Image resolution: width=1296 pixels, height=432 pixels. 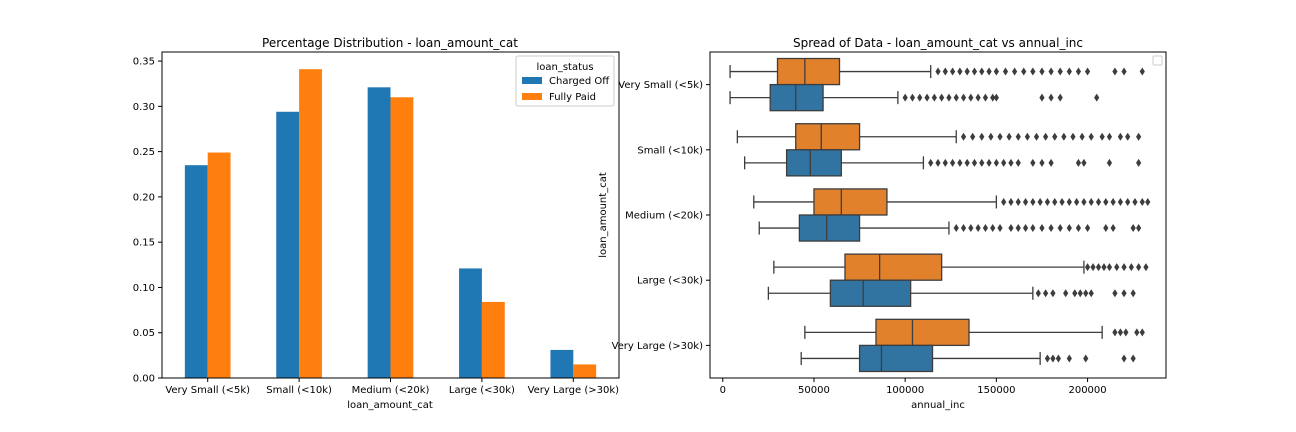 What do you see at coordinates (974, 332) in the screenshot?
I see `box-very-large-30k-fully-paid` at bounding box center [974, 332].